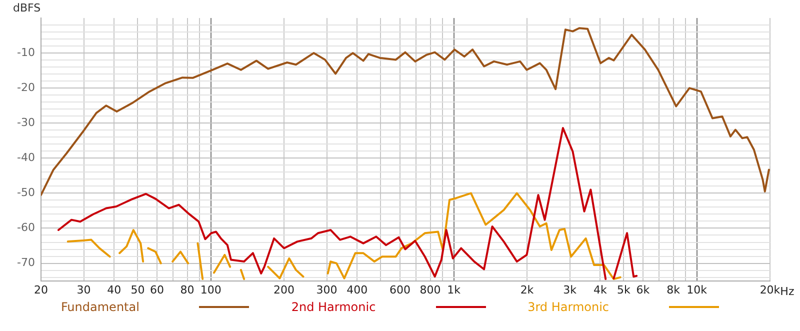  Describe the element at coordinates (114, 289) in the screenshot. I see `x-tick-label: 40` at that location.